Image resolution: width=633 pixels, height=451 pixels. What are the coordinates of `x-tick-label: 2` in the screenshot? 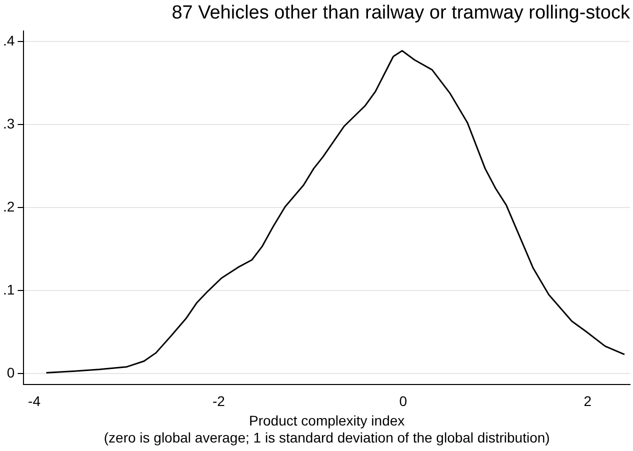 It's located at (588, 400).